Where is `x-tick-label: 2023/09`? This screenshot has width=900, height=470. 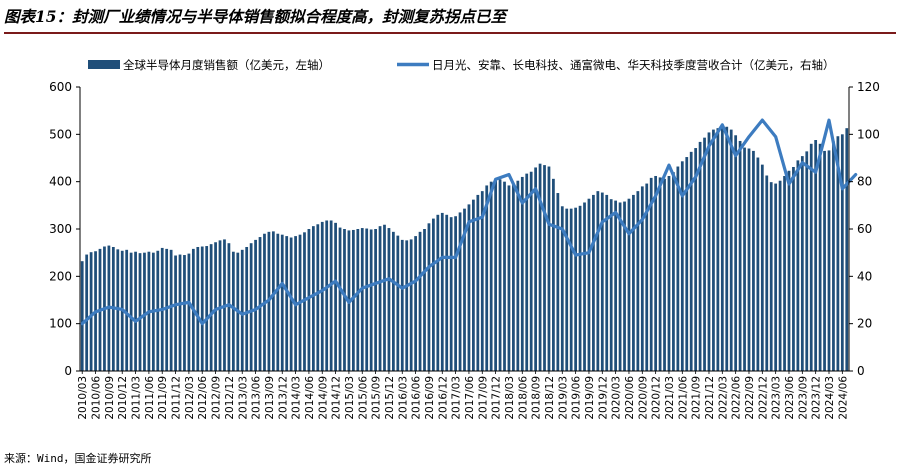
x-tick-label: 2023/09 is located at coordinates (803, 398).